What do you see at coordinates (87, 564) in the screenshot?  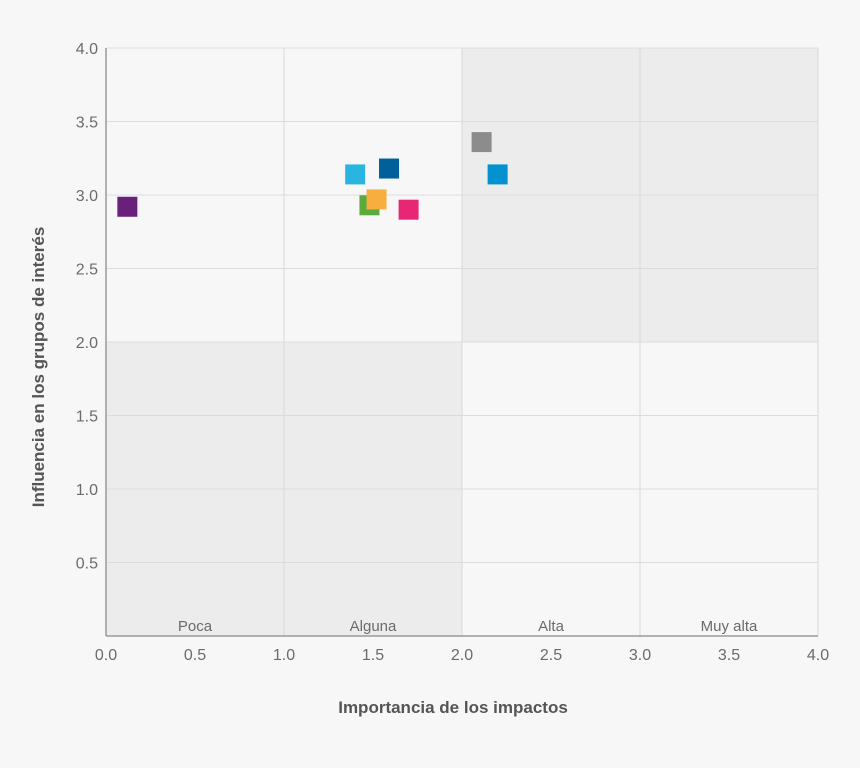 I see `y-tick-label: 0.5` at bounding box center [87, 564].